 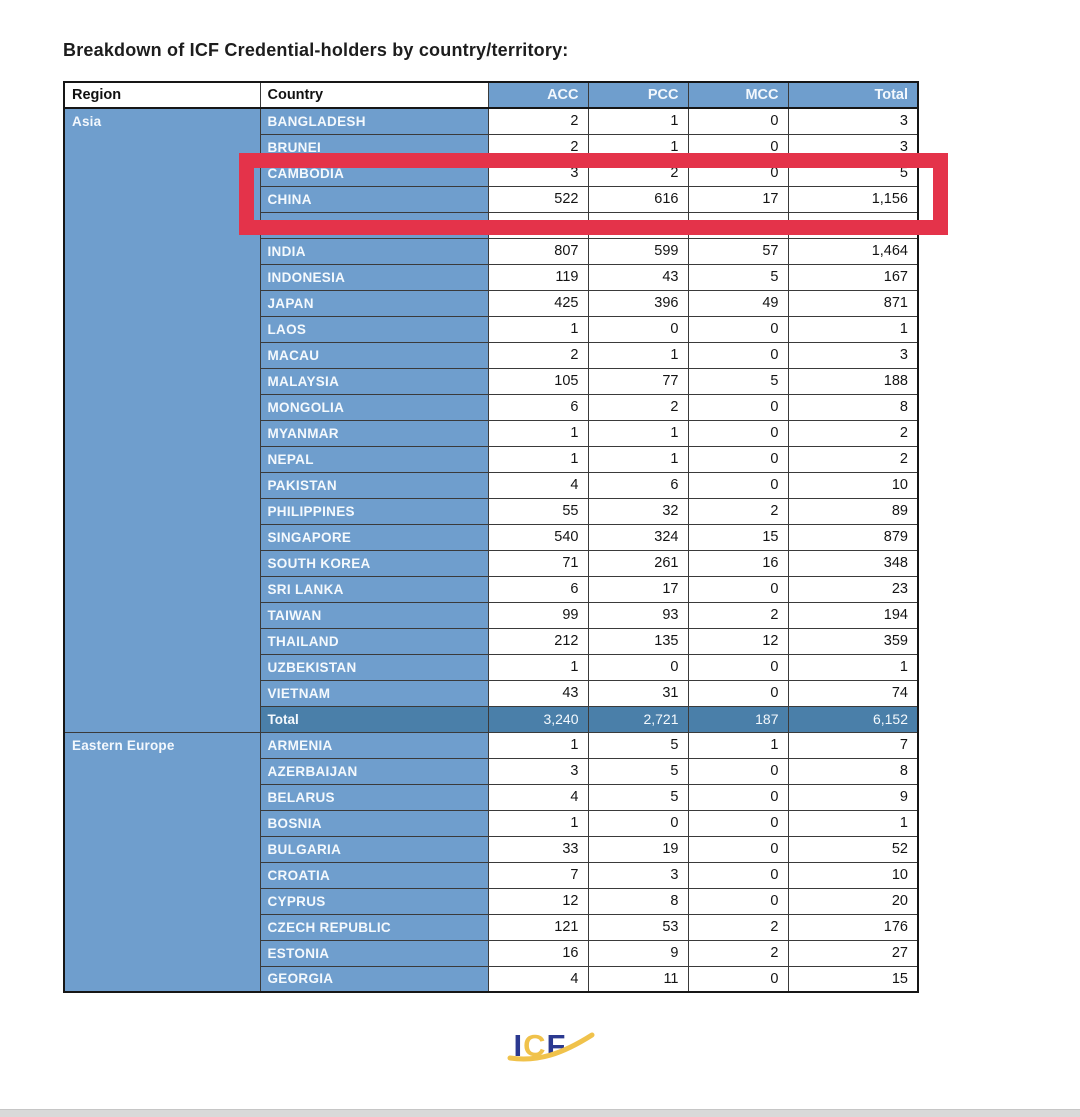 What do you see at coordinates (374, 407) in the screenshot?
I see `country-cell: MONGOLIA` at bounding box center [374, 407].